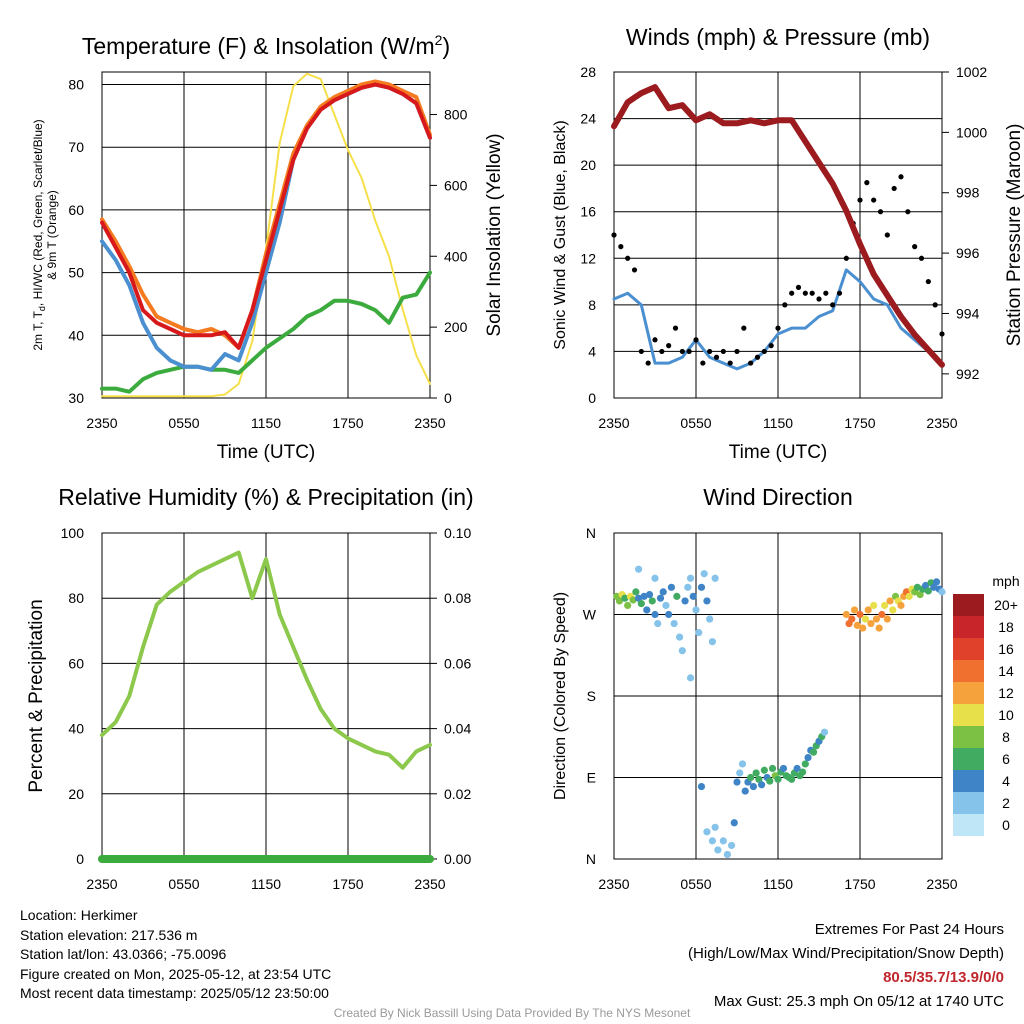  I want to click on winds-y-tick-label: 24, so click(588, 119).